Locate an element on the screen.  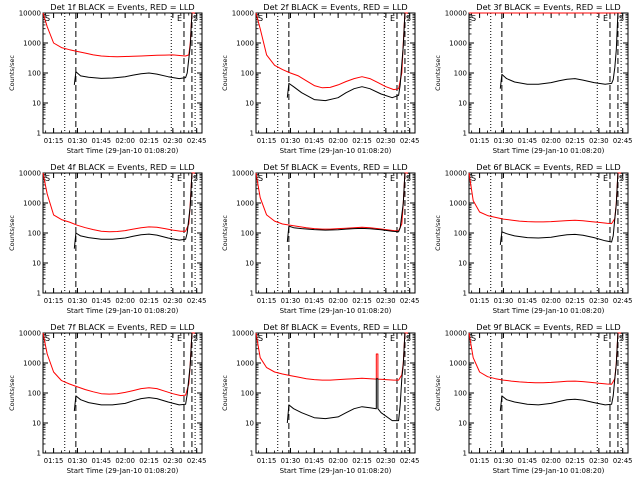
chart-title: Det 3f BLACK = Events, RED = LLD is located at coordinates (548, 7).